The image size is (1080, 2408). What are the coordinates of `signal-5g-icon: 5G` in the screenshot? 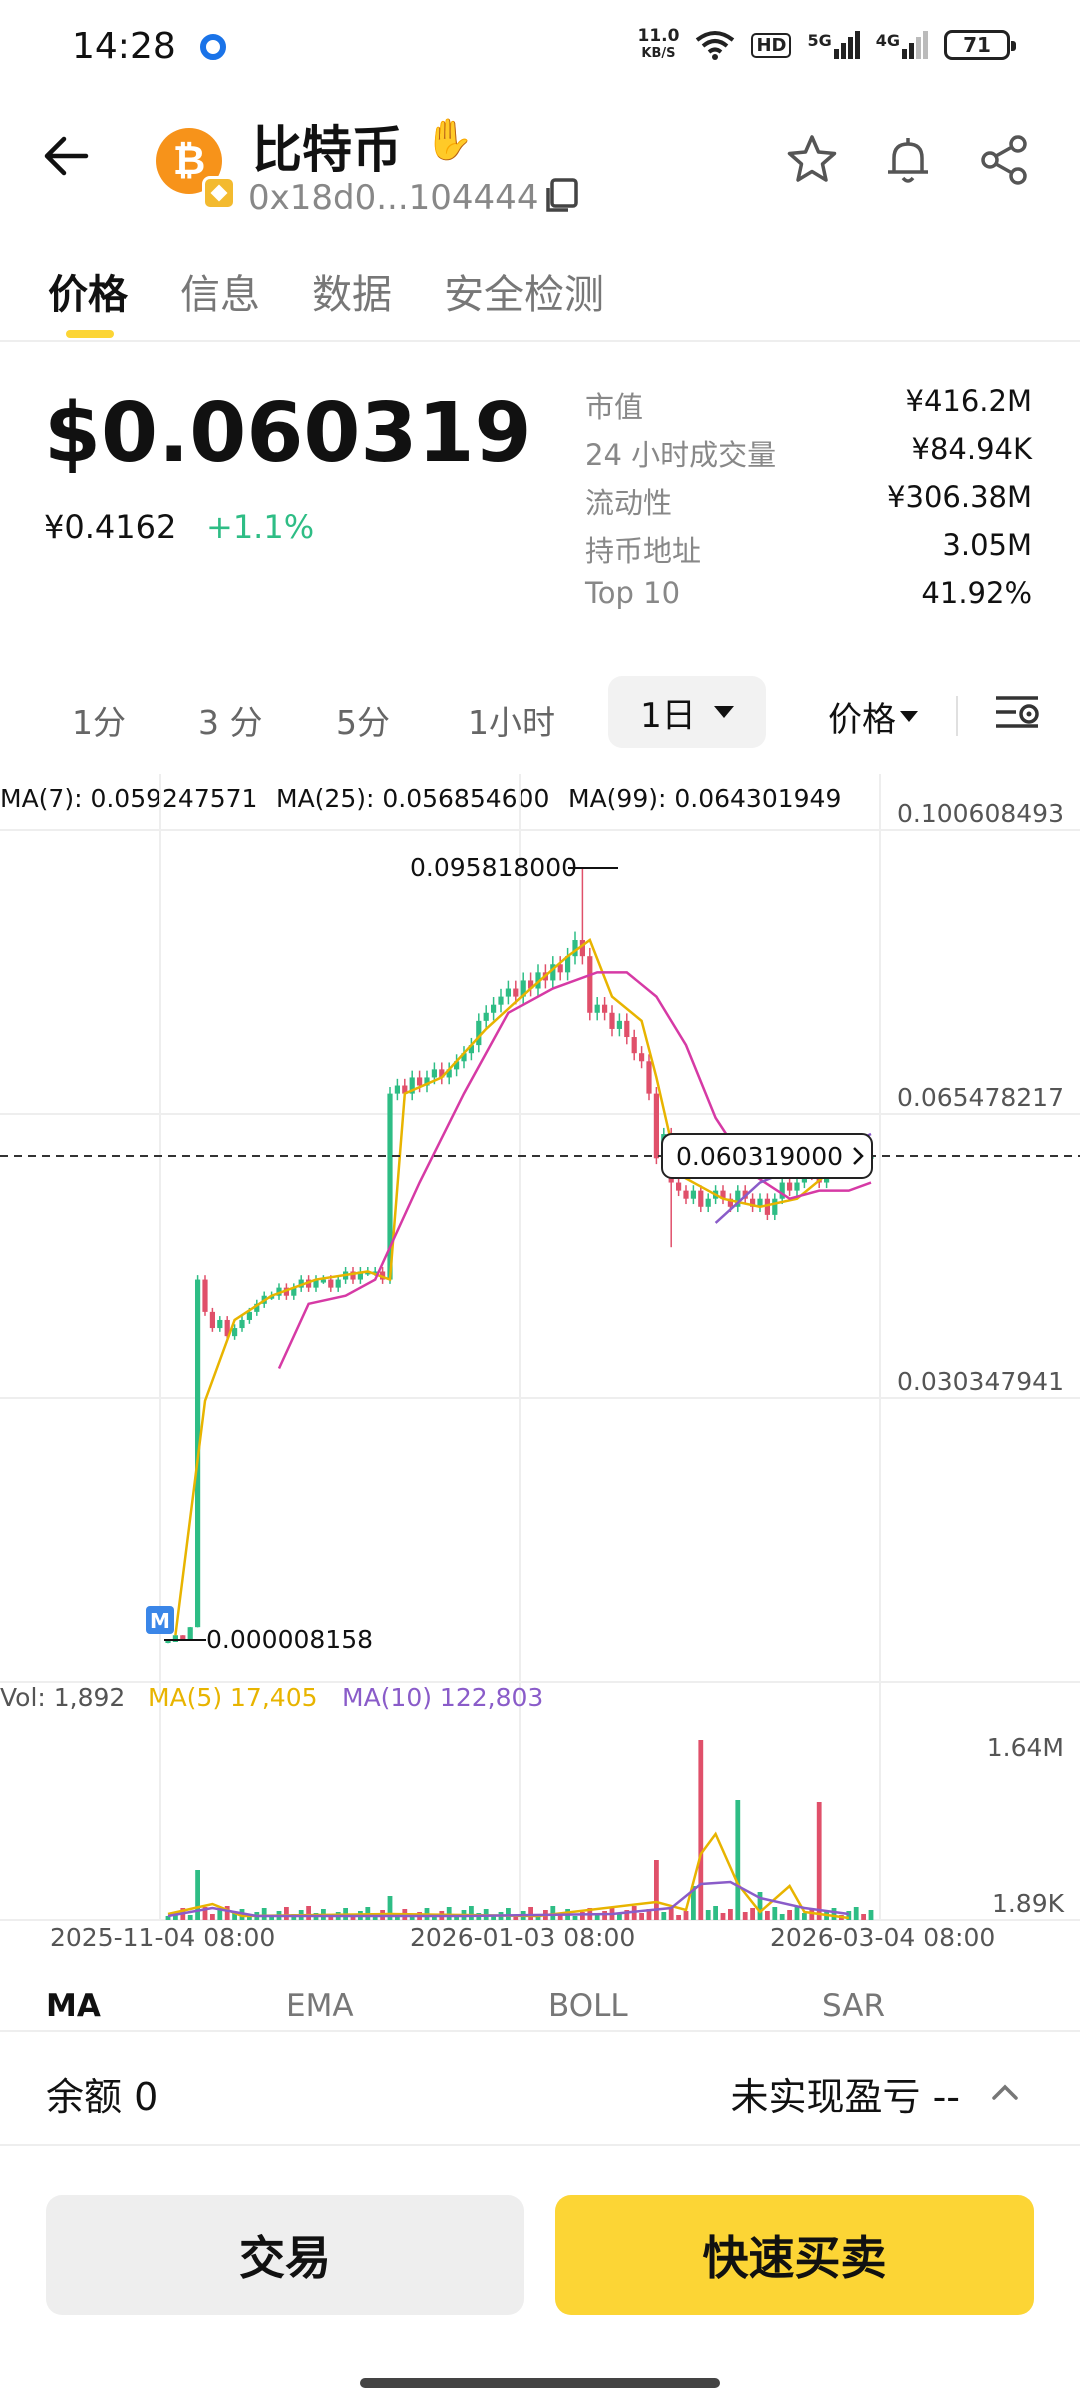 It's located at (833, 45).